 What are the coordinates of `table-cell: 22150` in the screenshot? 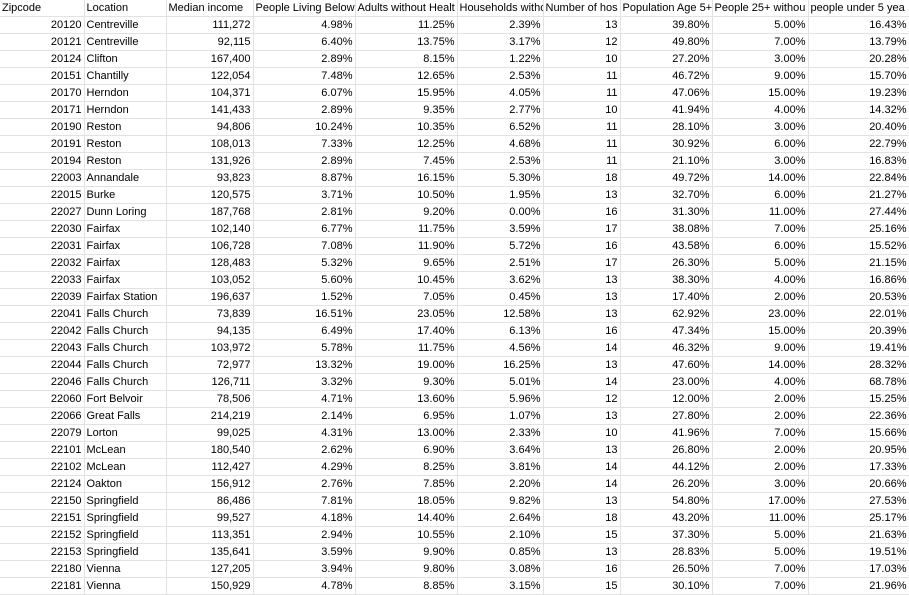 It's located at (42, 501).